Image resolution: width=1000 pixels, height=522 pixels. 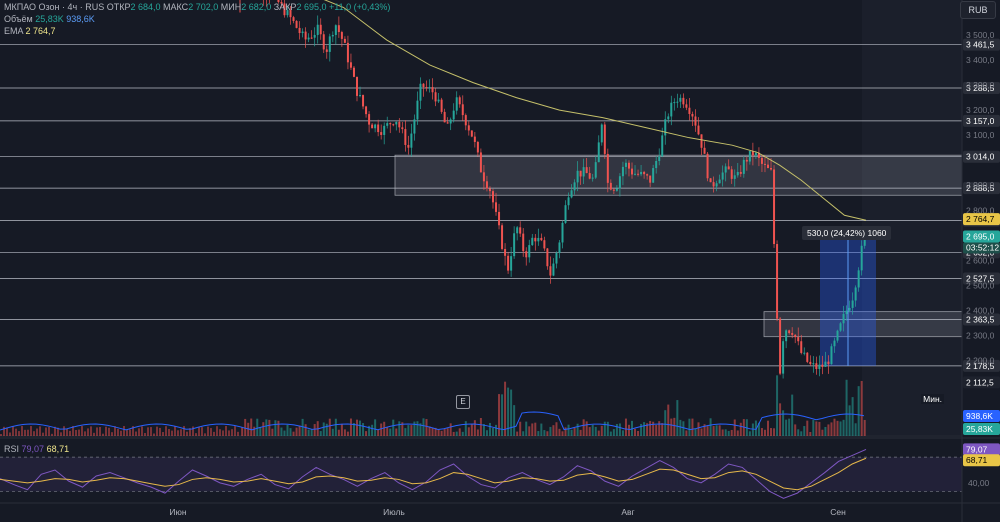 What do you see at coordinates (481, 474) in the screenshot?
I see `rsi-band` at bounding box center [481, 474].